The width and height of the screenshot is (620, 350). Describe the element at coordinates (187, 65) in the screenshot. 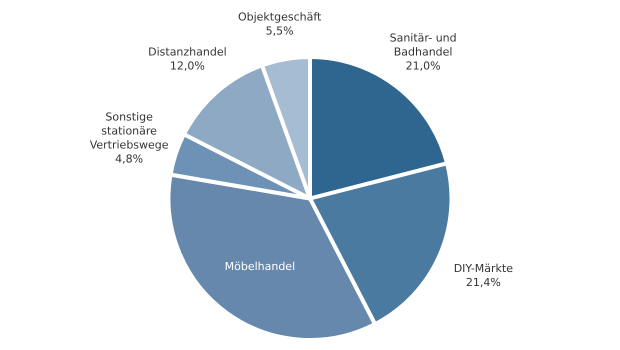

I see `data-label: 12,0%` at that location.